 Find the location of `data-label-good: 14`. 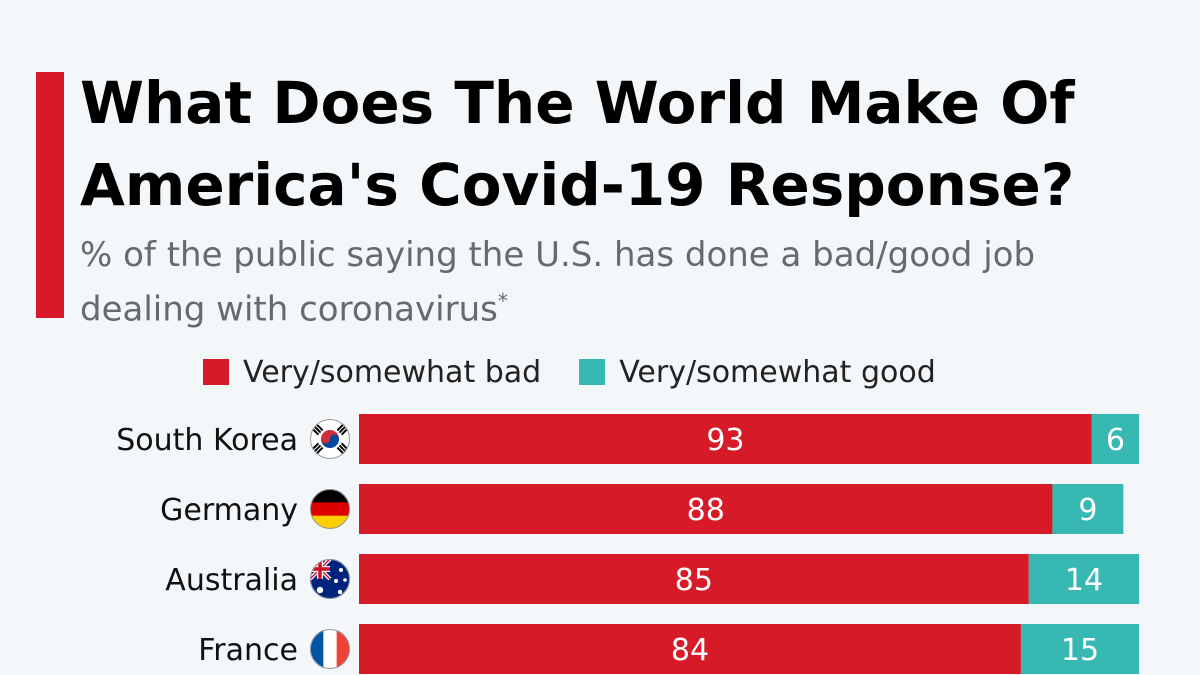

data-label-good: 14 is located at coordinates (1084, 580).